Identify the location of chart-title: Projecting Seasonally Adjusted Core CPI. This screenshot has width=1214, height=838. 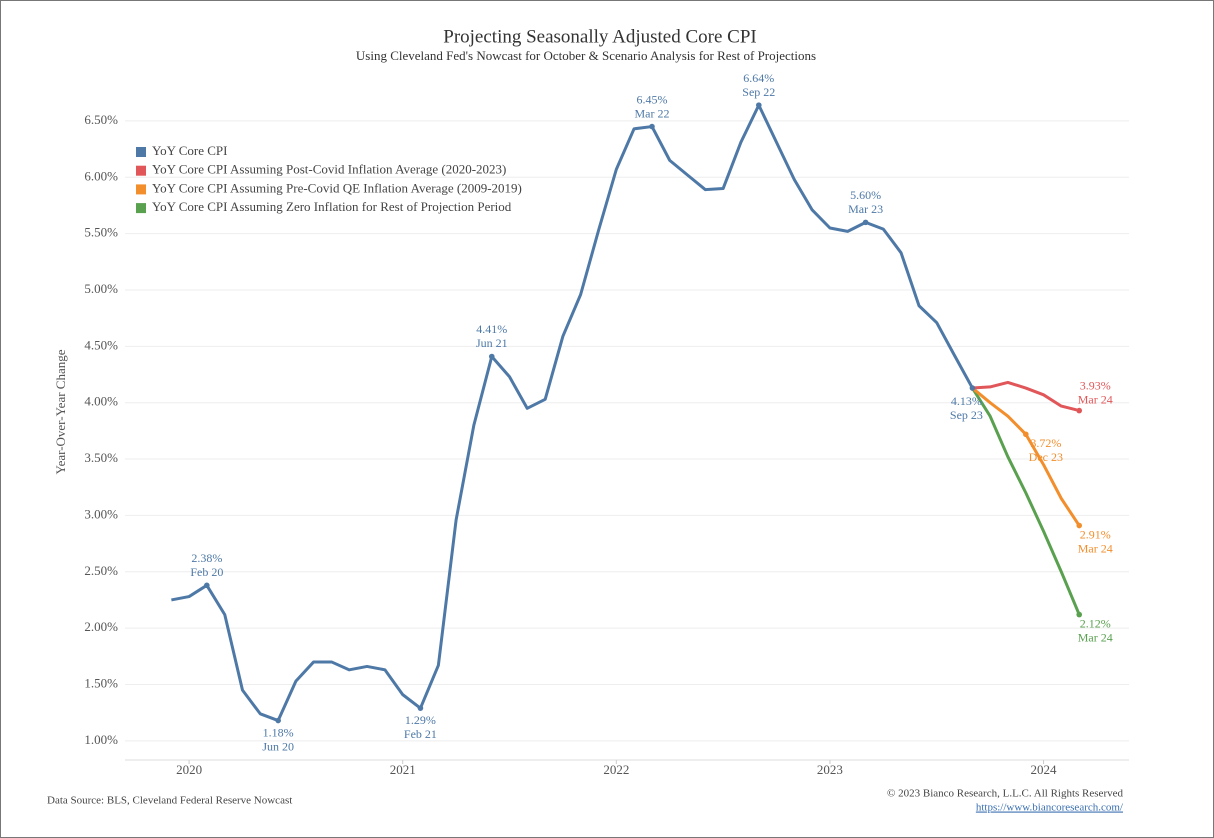
(599, 36).